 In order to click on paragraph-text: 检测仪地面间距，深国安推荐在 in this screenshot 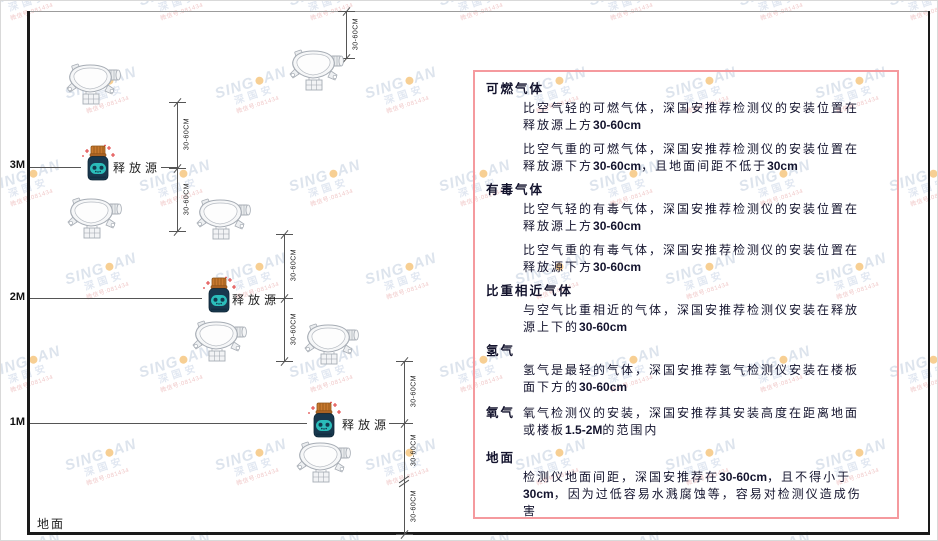, I will do `click(621, 477)`.